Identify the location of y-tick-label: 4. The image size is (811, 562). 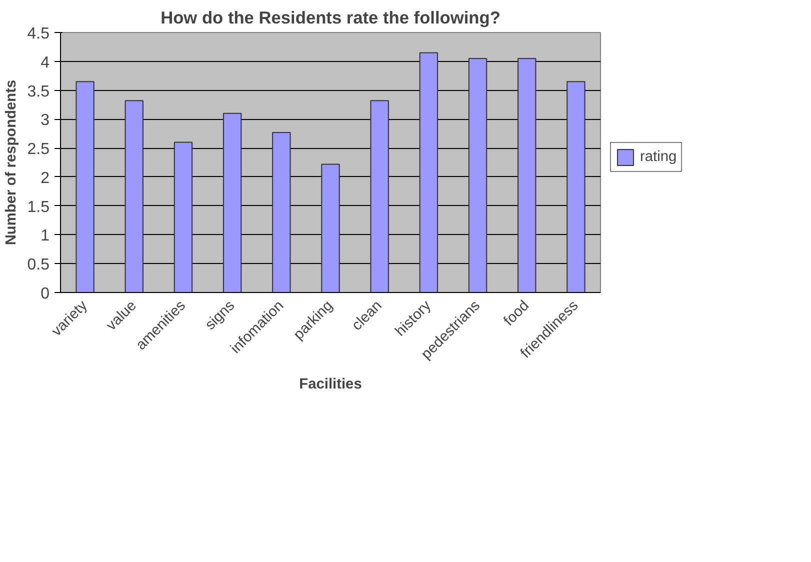
(45, 63).